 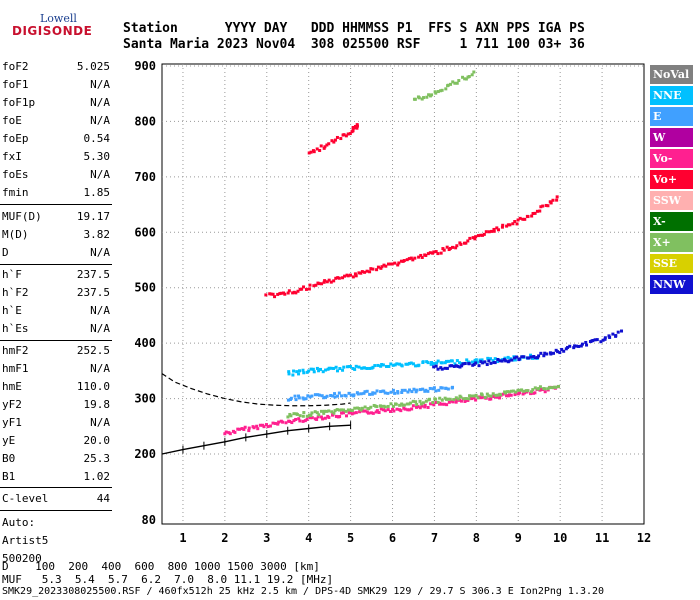 What do you see at coordinates (93, 386) in the screenshot?
I see `param-value: 110.0` at bounding box center [93, 386].